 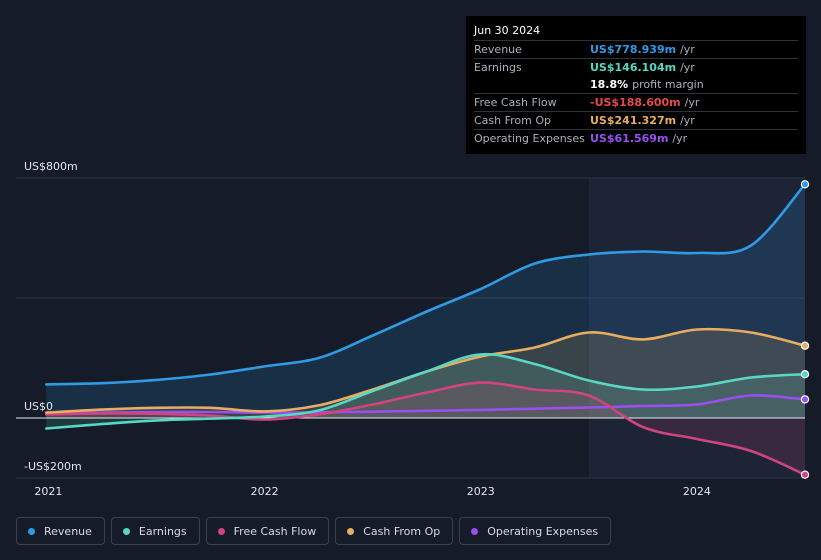 I want to click on tooltip-row-free-cash-flow: Free Cash Flow -US$188.600m /yr, so click(x=636, y=102).